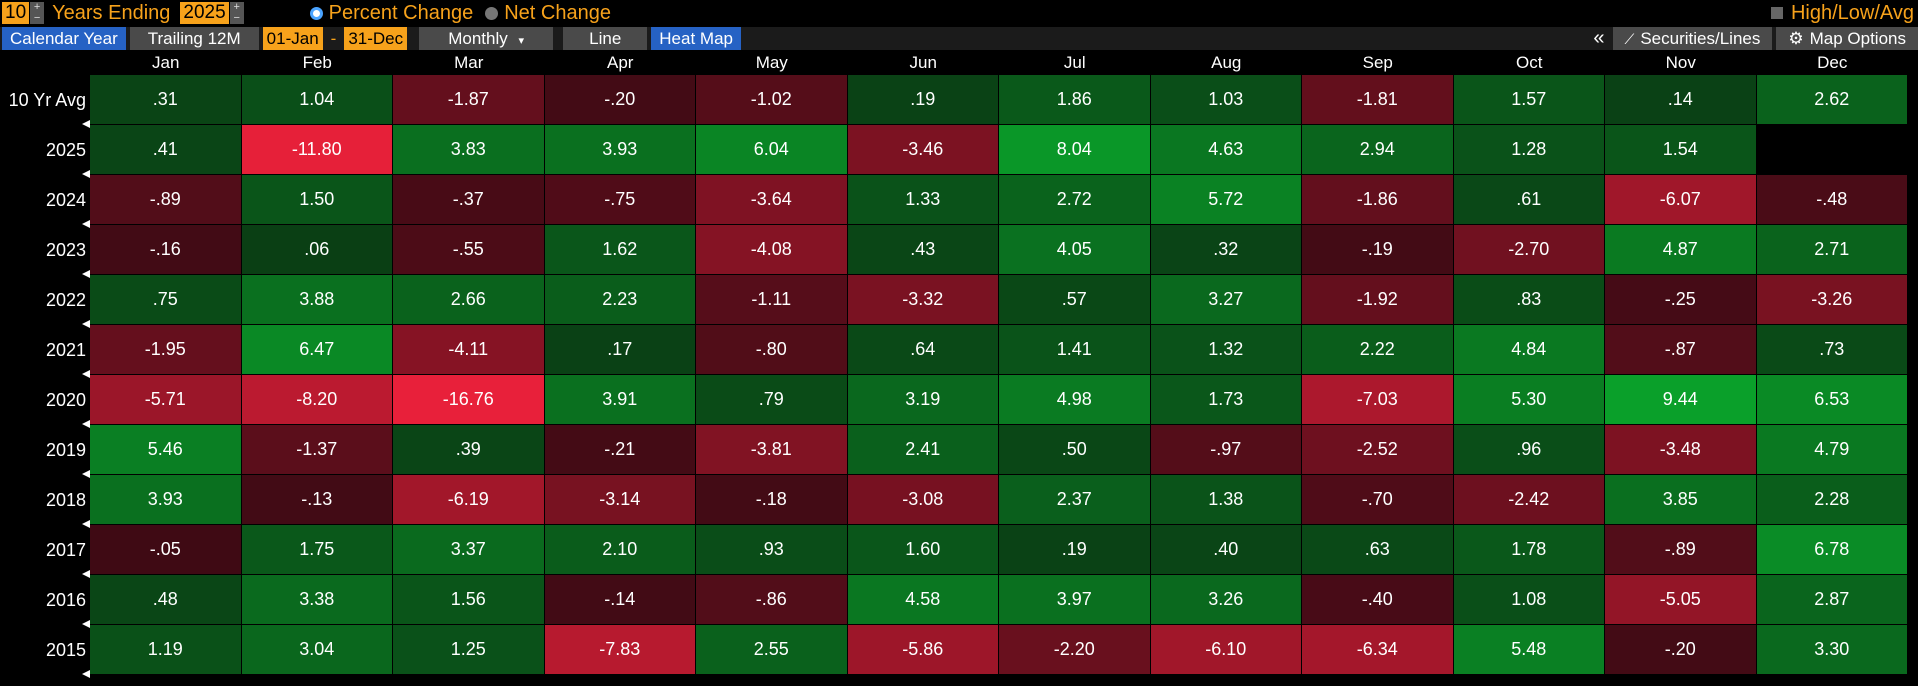 This screenshot has width=1918, height=686. What do you see at coordinates (165, 249) in the screenshot?
I see `heat-map-cell: -.16` at bounding box center [165, 249].